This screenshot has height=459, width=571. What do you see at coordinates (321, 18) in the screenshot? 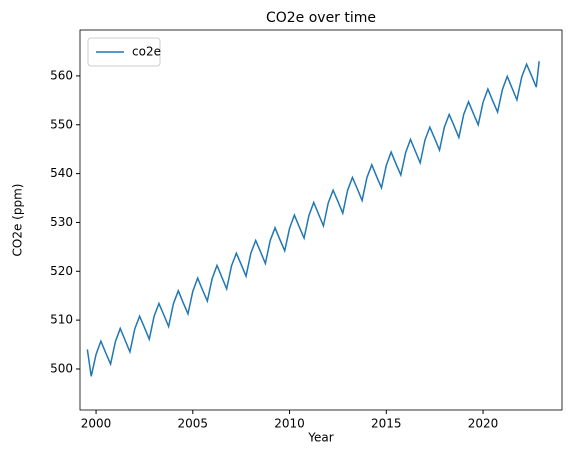
I see `chart-title: CO2e over time` at bounding box center [321, 18].